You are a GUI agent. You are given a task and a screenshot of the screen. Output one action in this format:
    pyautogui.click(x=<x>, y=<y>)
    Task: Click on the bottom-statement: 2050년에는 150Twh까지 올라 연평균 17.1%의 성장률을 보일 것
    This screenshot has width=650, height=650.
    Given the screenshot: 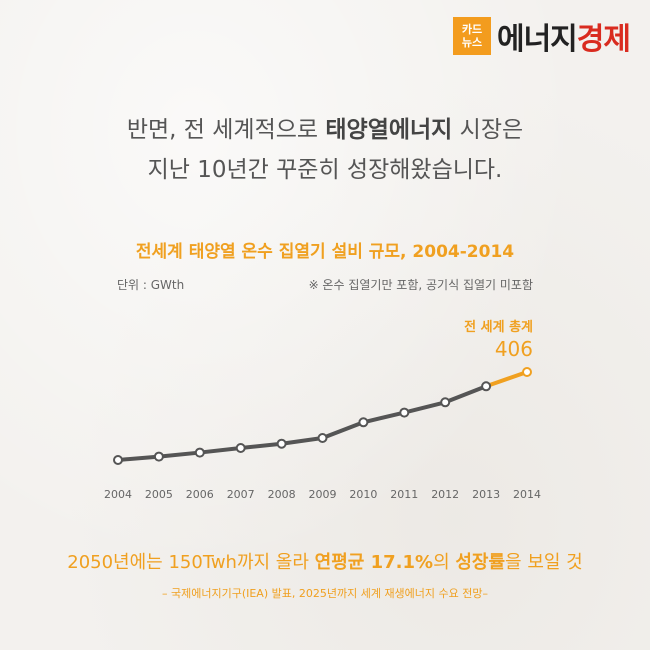 What is the action you would take?
    pyautogui.click(x=325, y=561)
    